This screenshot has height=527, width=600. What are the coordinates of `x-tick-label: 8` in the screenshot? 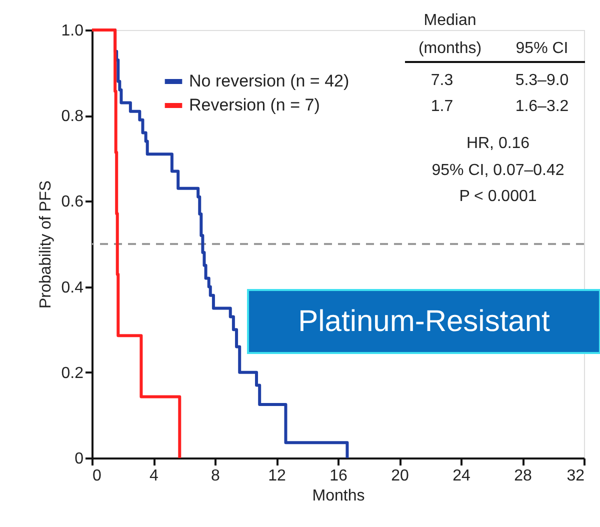 It's located at (215, 476).